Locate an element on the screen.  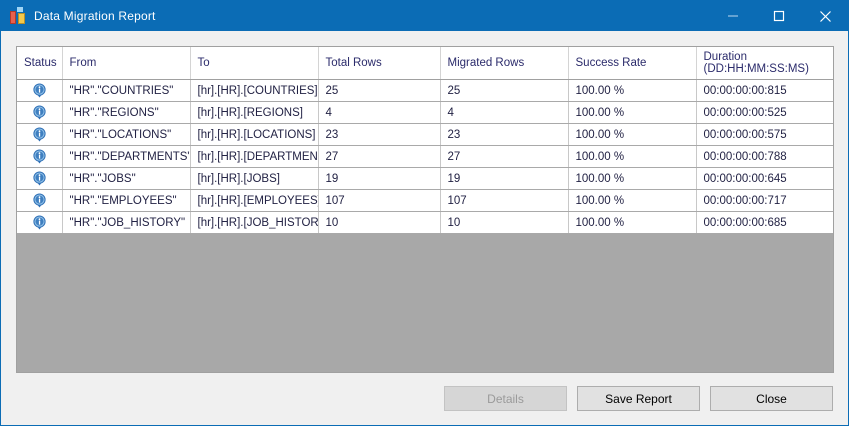
cell-total-rows: 19 is located at coordinates (379, 178).